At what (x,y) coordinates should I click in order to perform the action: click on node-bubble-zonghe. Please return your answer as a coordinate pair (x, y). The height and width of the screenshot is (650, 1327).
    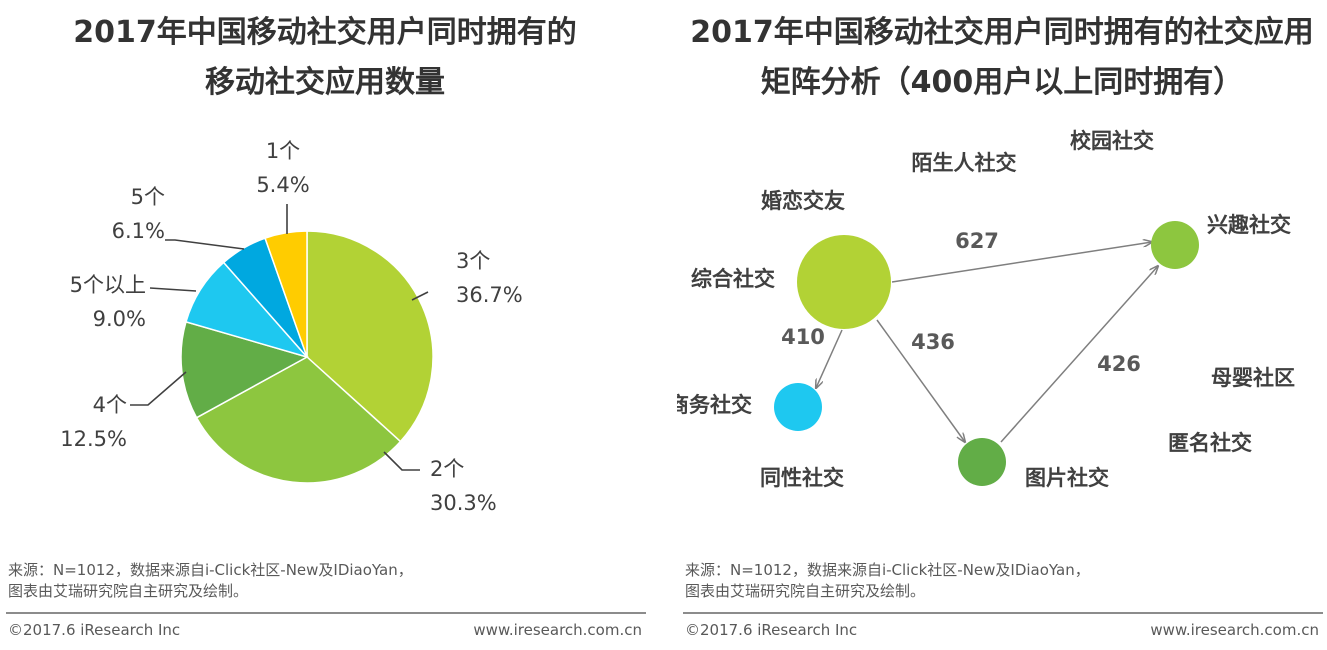
    Looking at the image, I should click on (844, 282).